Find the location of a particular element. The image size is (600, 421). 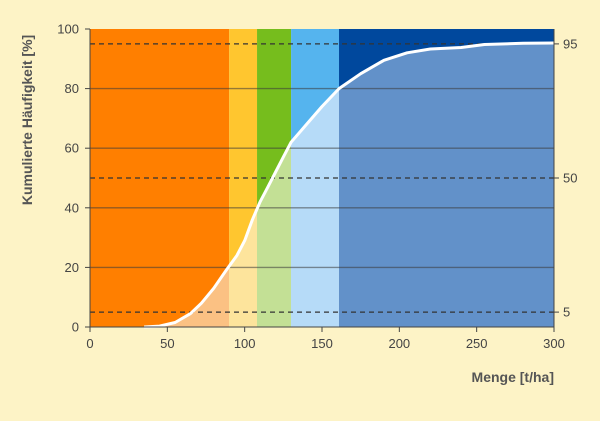

right-tick-label: 5 is located at coordinates (566, 312).